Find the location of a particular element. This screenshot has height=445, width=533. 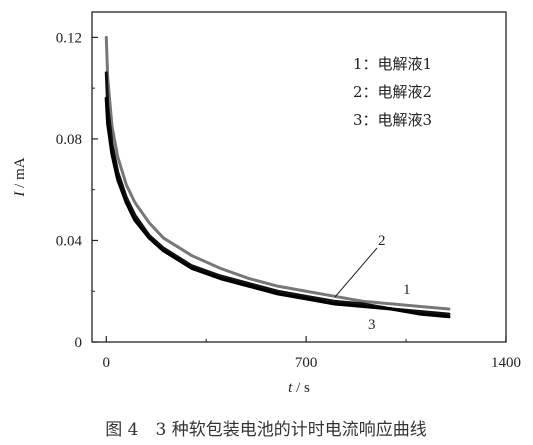

x-axis-ticks: 0 700 1400 is located at coordinates (312, 353).